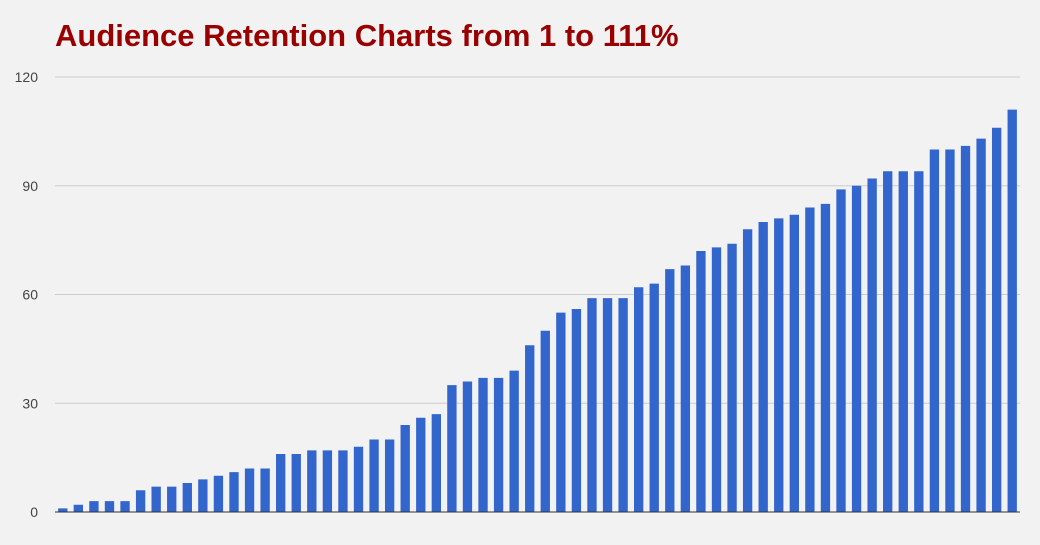 The image size is (1040, 545). Describe the element at coordinates (27, 77) in the screenshot. I see `y-tick-label: 120` at that location.